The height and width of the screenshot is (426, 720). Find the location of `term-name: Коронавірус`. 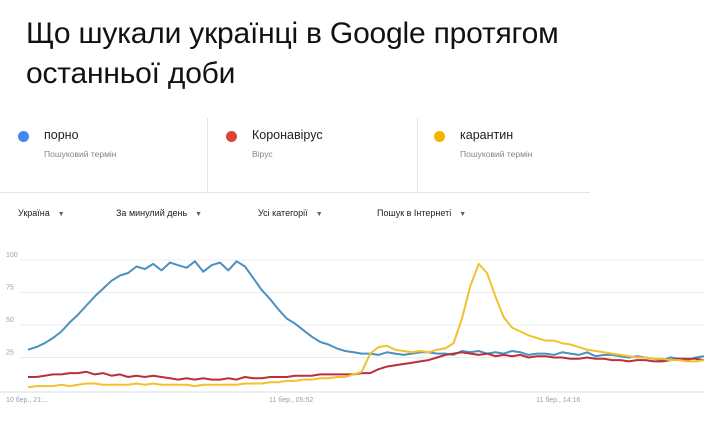

term-name: Коронавірус is located at coordinates (287, 135).